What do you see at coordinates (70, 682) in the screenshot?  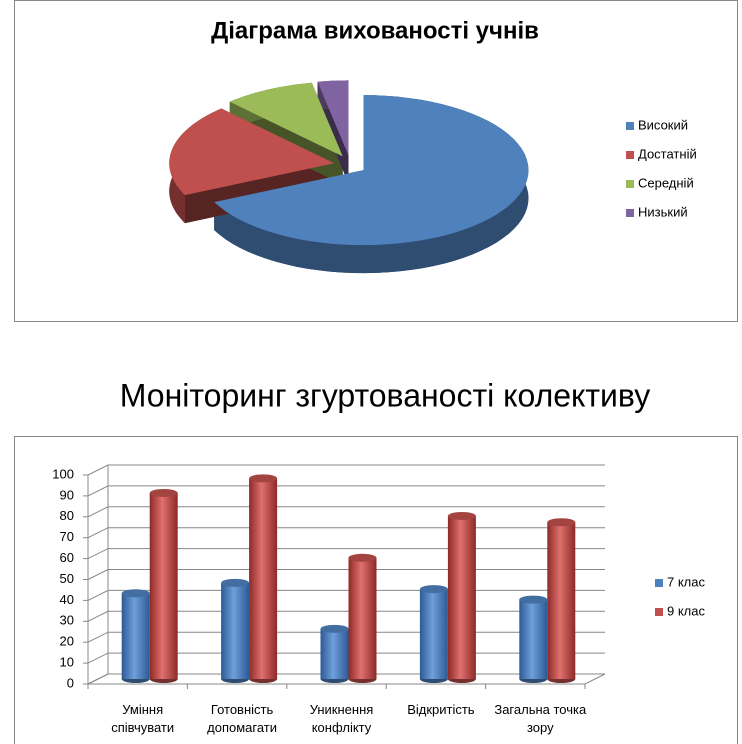 I see `y-tick-label: 0` at bounding box center [70, 682].